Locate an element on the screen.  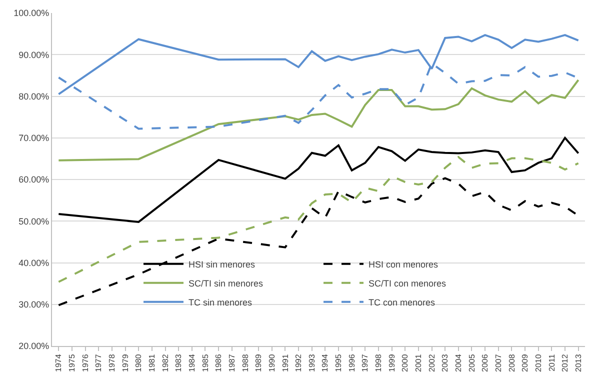
x-tick-label: 2006 is located at coordinates (485, 363).